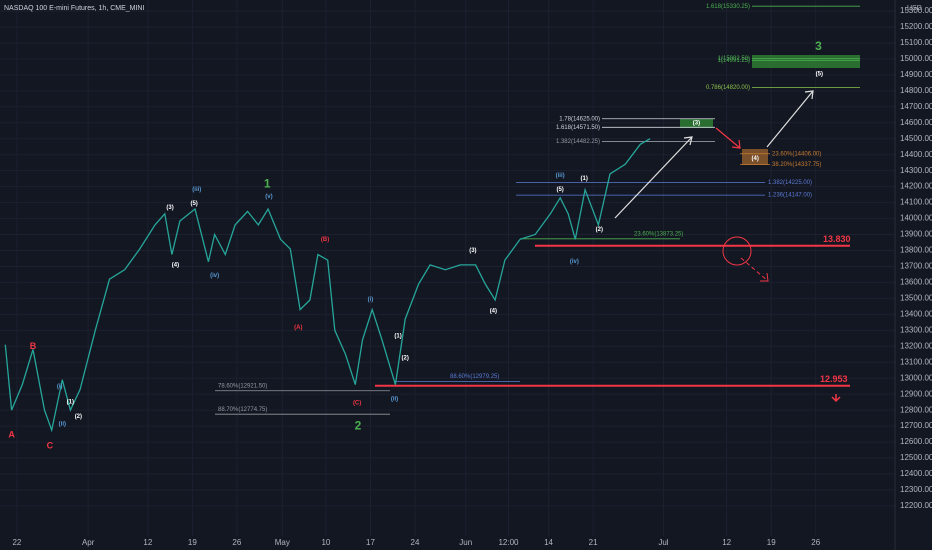  Describe the element at coordinates (916, 74) in the screenshot. I see `y-tick-label: 14900.00` at that location.